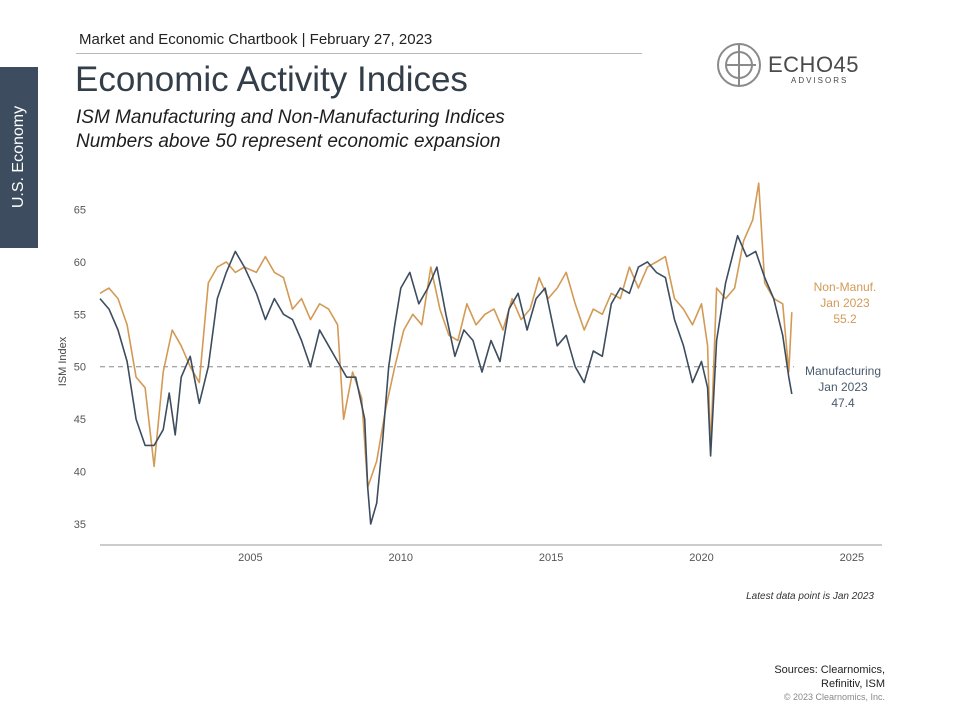 The width and height of the screenshot is (960, 720). What do you see at coordinates (80, 315) in the screenshot?
I see `y-tick-label: 55` at bounding box center [80, 315].